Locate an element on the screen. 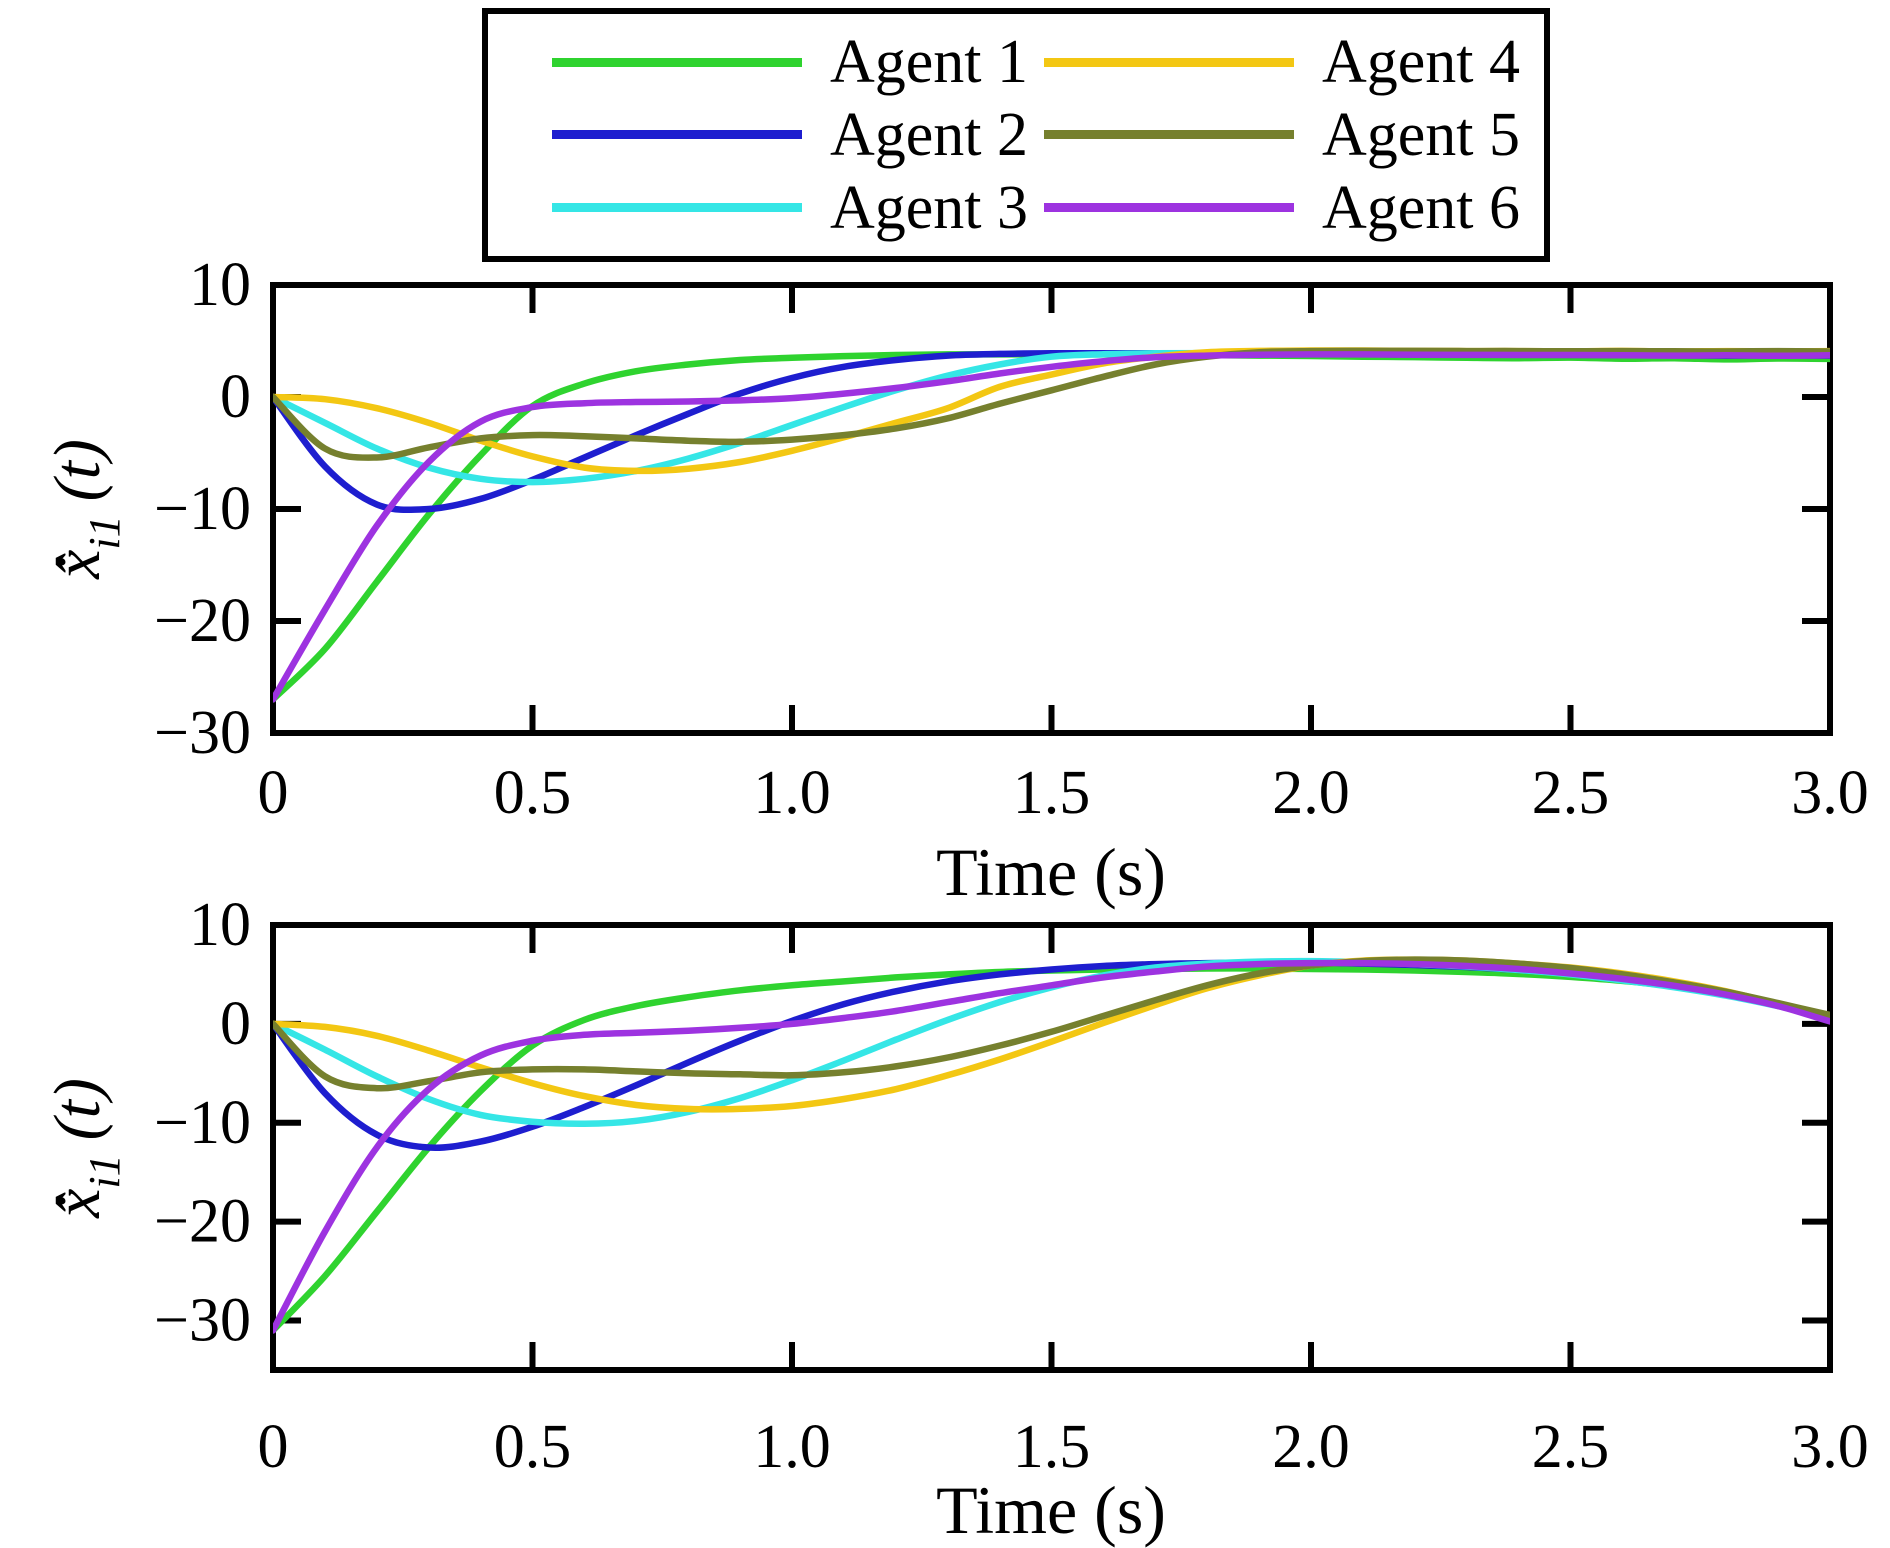 The image size is (1890, 1548). legend-item-agent-5: Agent 5 is located at coordinates (1286, 135).